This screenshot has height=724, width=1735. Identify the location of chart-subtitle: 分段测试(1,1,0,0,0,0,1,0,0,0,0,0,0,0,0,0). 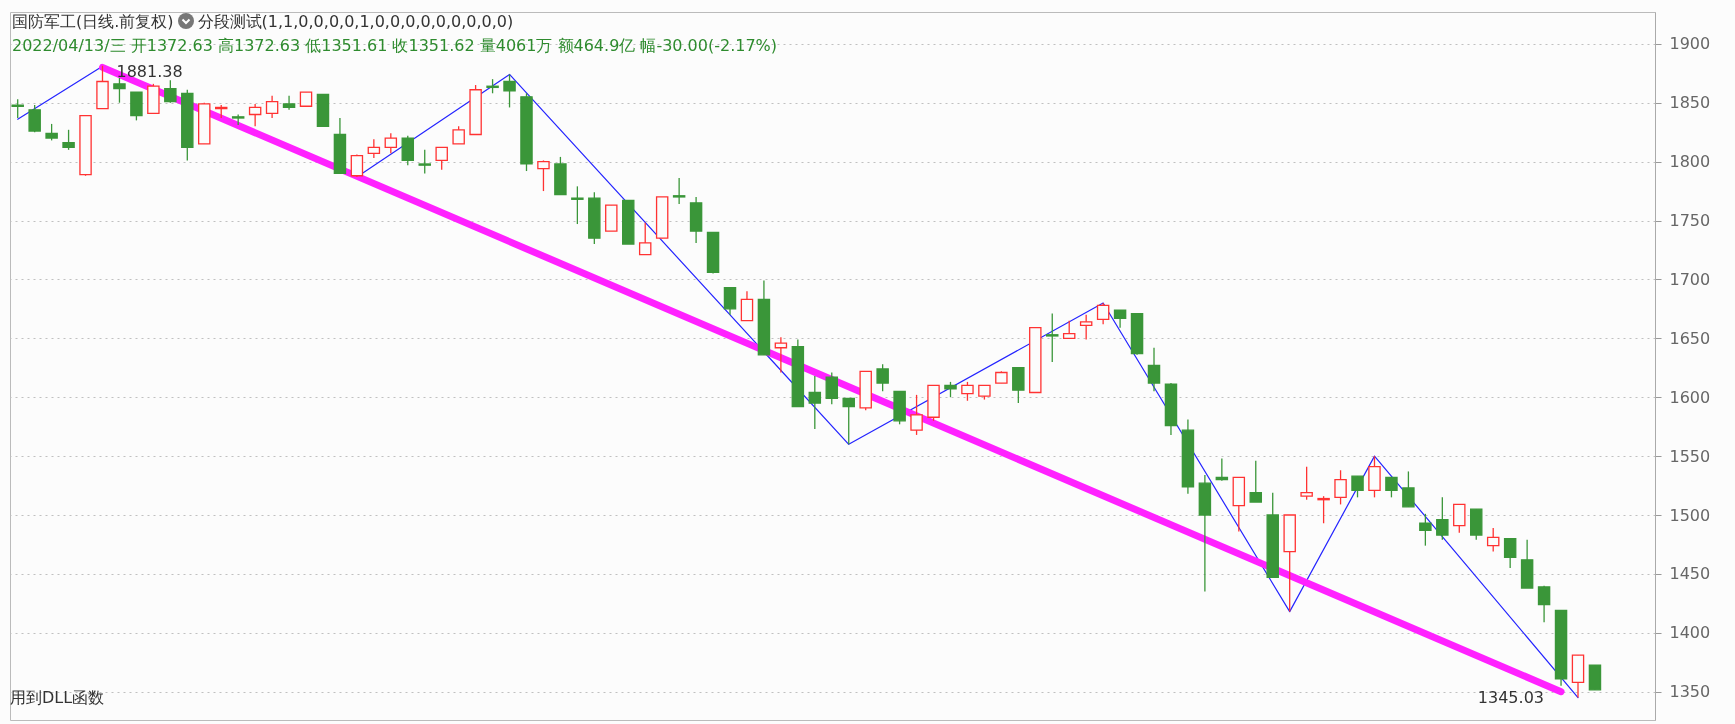
(355, 21).